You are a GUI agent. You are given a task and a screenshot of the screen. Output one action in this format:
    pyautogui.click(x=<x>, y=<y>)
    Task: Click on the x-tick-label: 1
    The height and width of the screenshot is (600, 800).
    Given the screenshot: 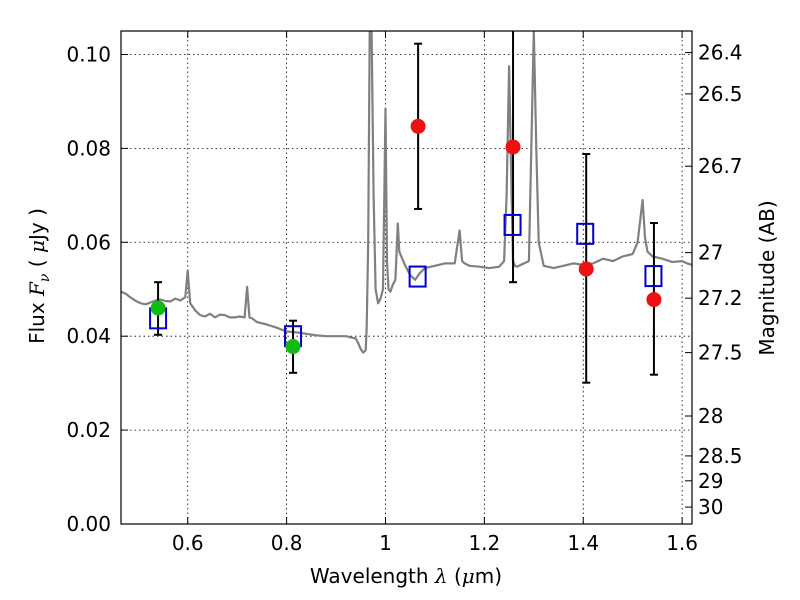 What is the action you would take?
    pyautogui.click(x=385, y=543)
    